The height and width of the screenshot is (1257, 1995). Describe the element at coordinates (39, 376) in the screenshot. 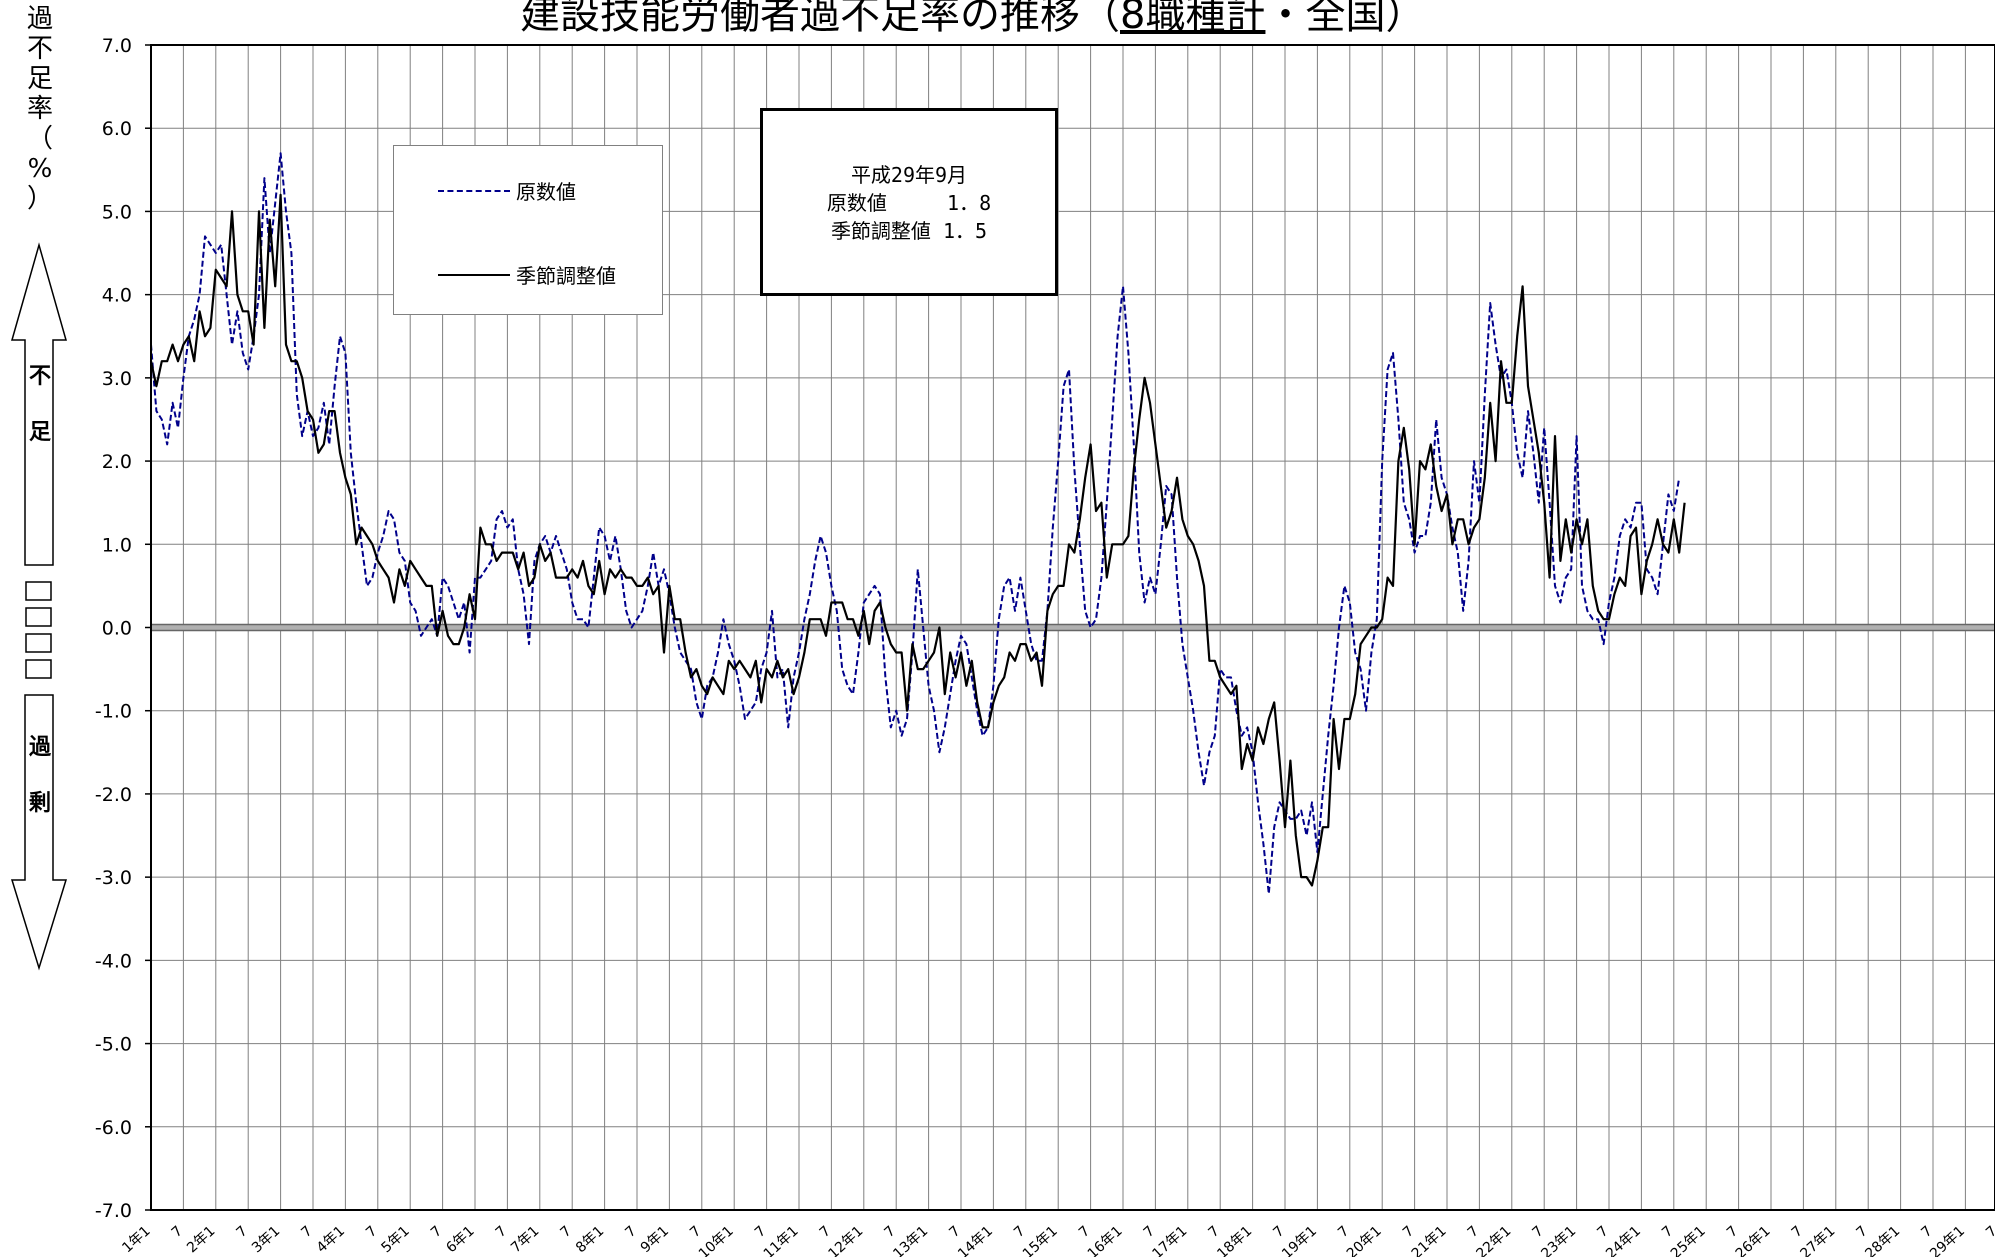

I see `shortage-label-char: 不` at that location.